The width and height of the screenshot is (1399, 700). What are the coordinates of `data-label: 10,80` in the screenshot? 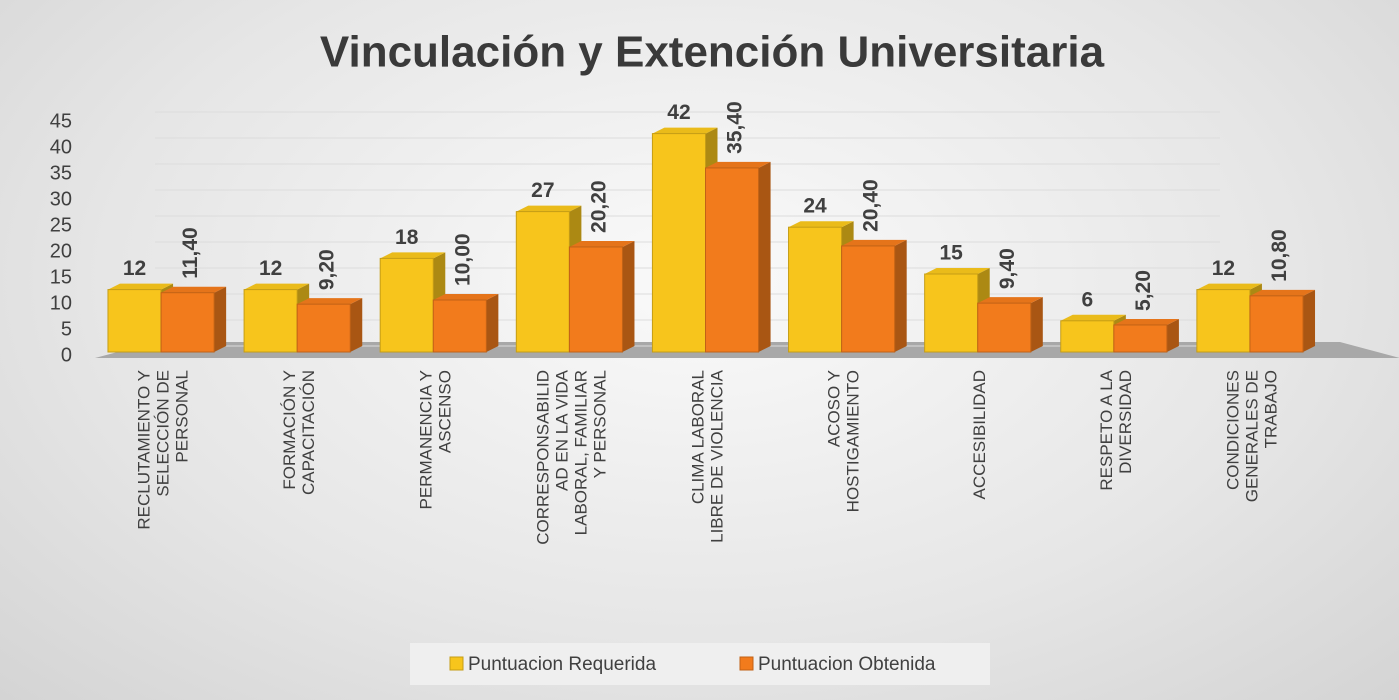 It's located at (1279, 255).